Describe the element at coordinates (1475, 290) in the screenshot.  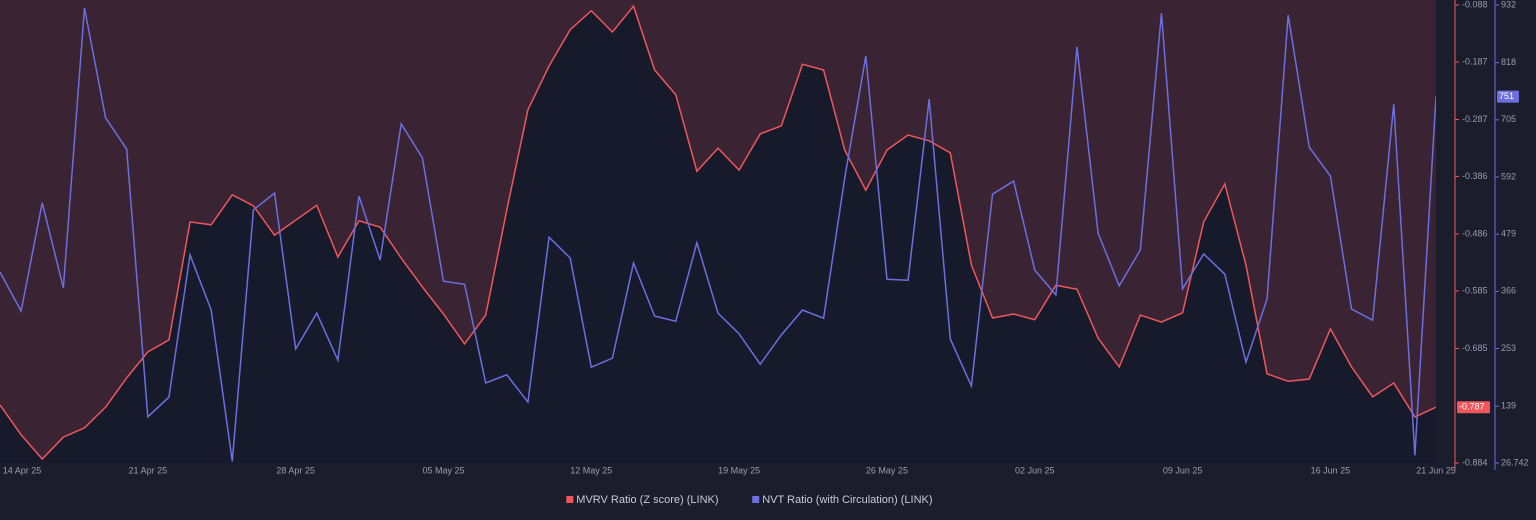
I see `y-tick-label: -0.585` at that location.